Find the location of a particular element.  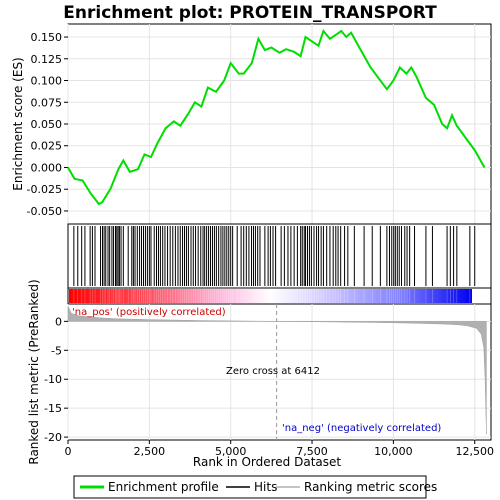

x-axis-label: Rank in Ordered Dataset is located at coordinates (267, 462).